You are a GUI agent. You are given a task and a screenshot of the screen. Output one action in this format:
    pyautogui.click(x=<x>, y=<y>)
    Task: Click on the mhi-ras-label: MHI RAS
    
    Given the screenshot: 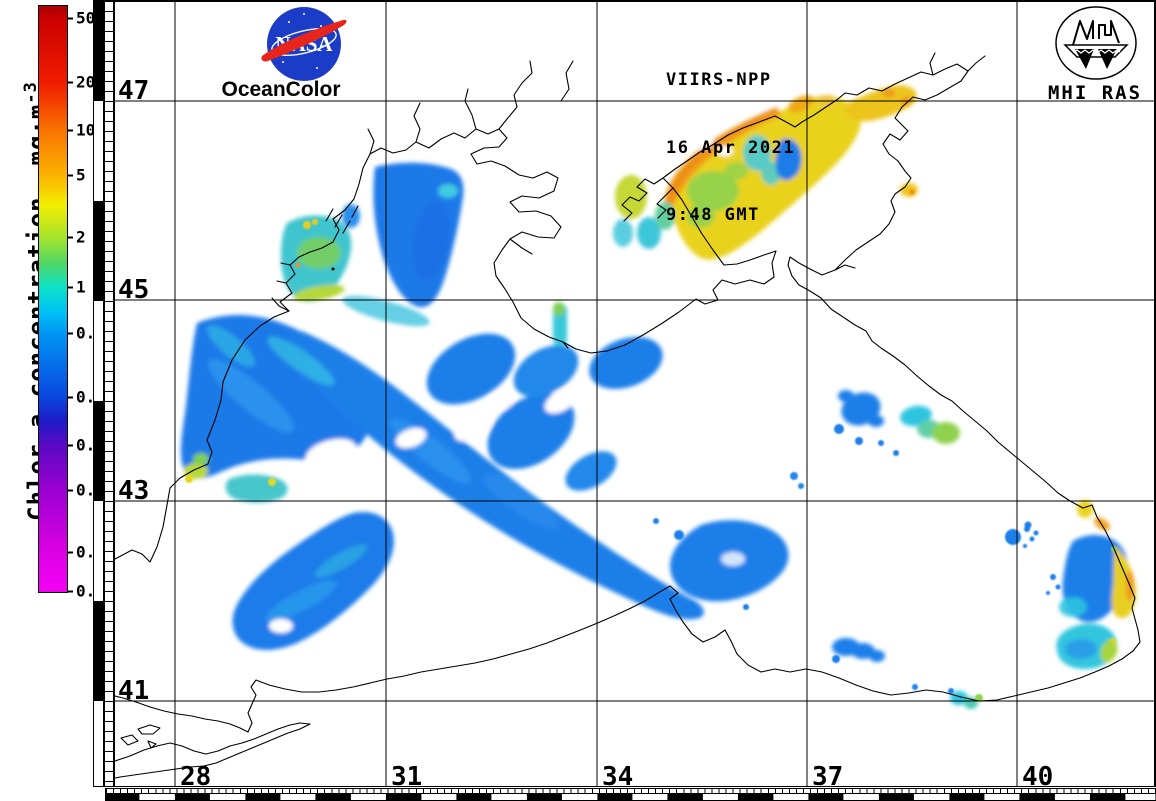 What is the action you would take?
    pyautogui.click(x=1095, y=93)
    